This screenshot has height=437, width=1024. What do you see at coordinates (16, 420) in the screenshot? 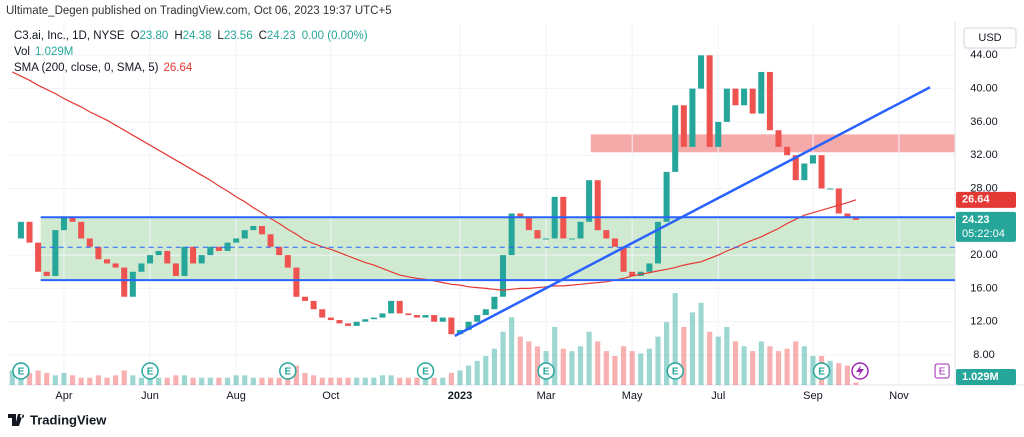
I see `brand-logo` at bounding box center [16, 420].